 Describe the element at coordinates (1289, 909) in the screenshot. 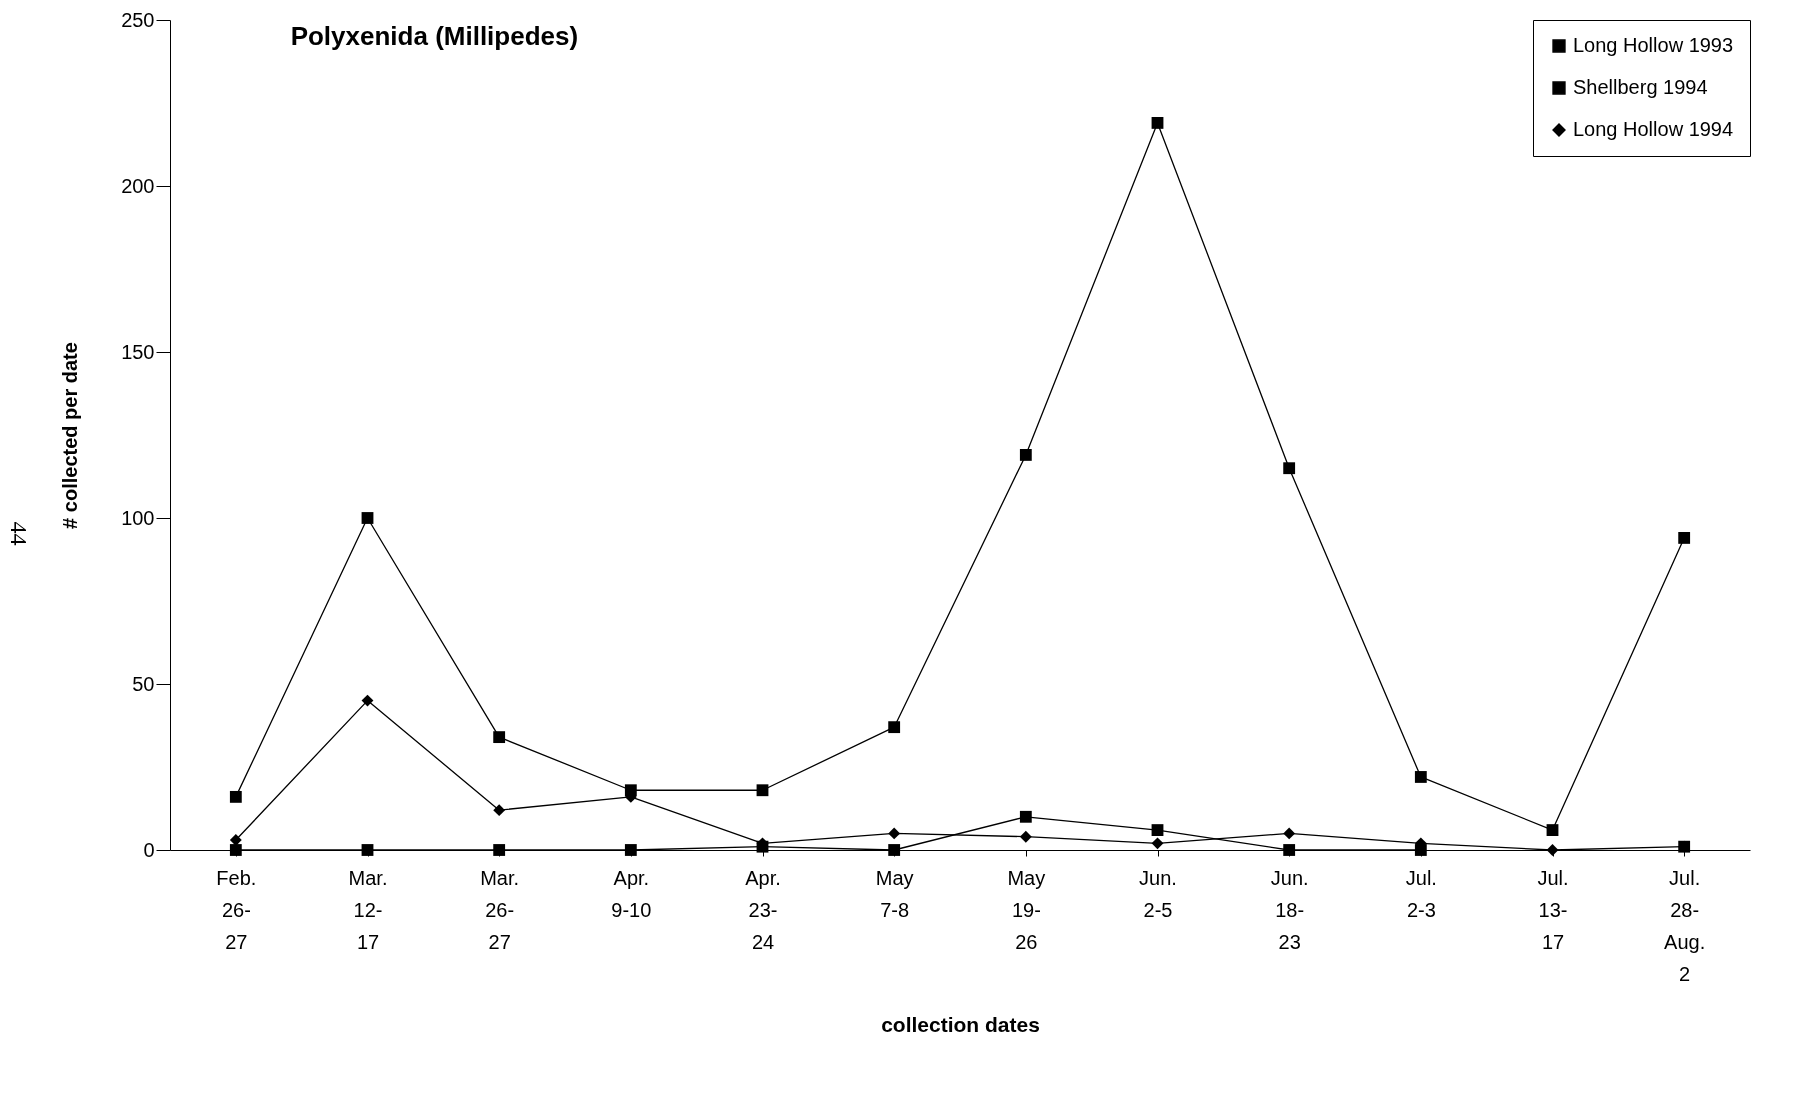

I see `x-tick-label: Jun. 18- 23` at that location.